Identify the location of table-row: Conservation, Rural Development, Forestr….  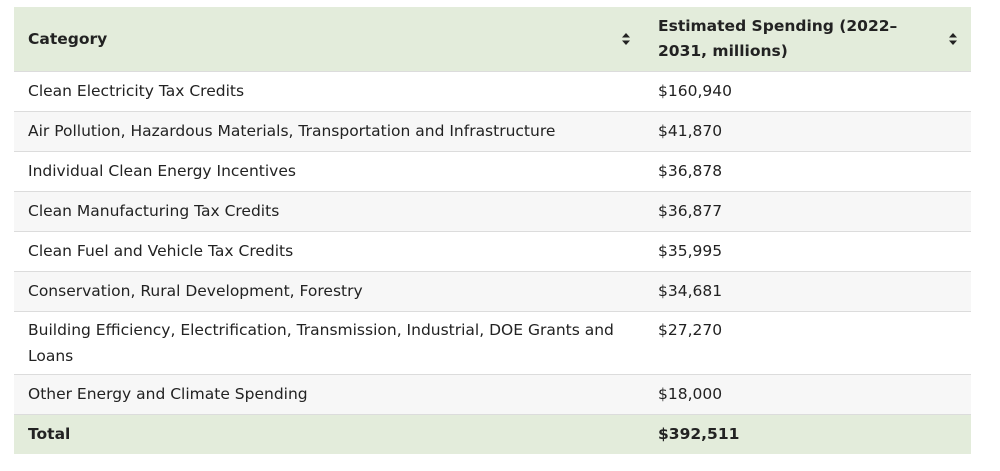
(492, 291).